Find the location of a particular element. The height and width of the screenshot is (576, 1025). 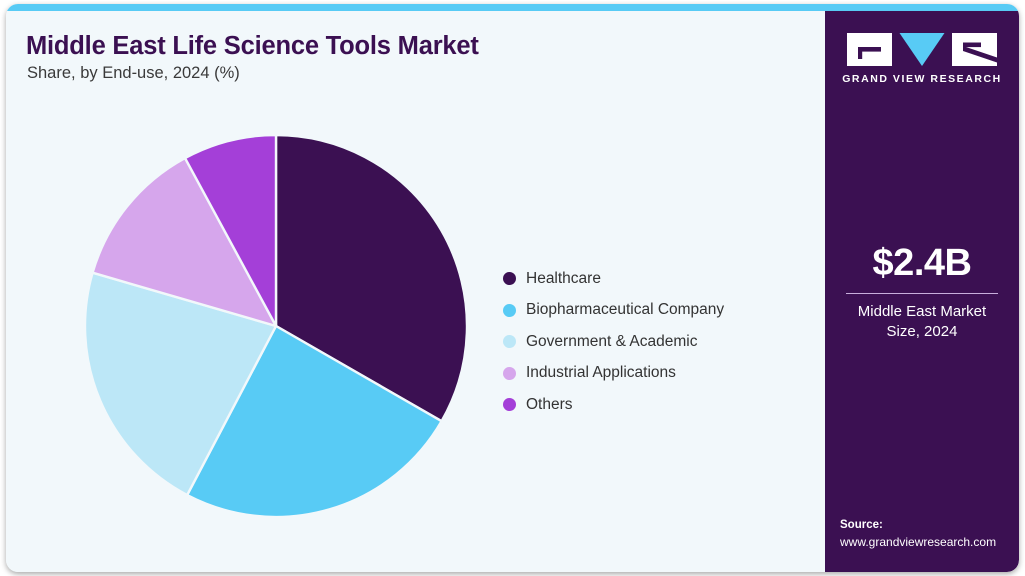

source-footer: Source: www.grandviewresearch.com is located at coordinates (929, 533).